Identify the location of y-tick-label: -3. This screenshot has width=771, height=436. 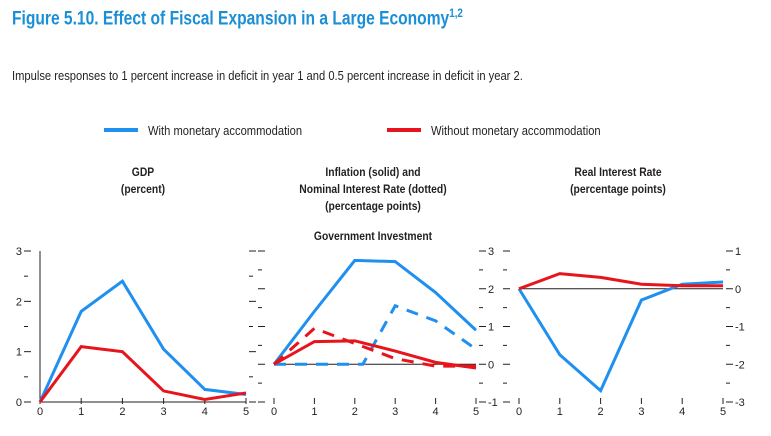
(740, 403).